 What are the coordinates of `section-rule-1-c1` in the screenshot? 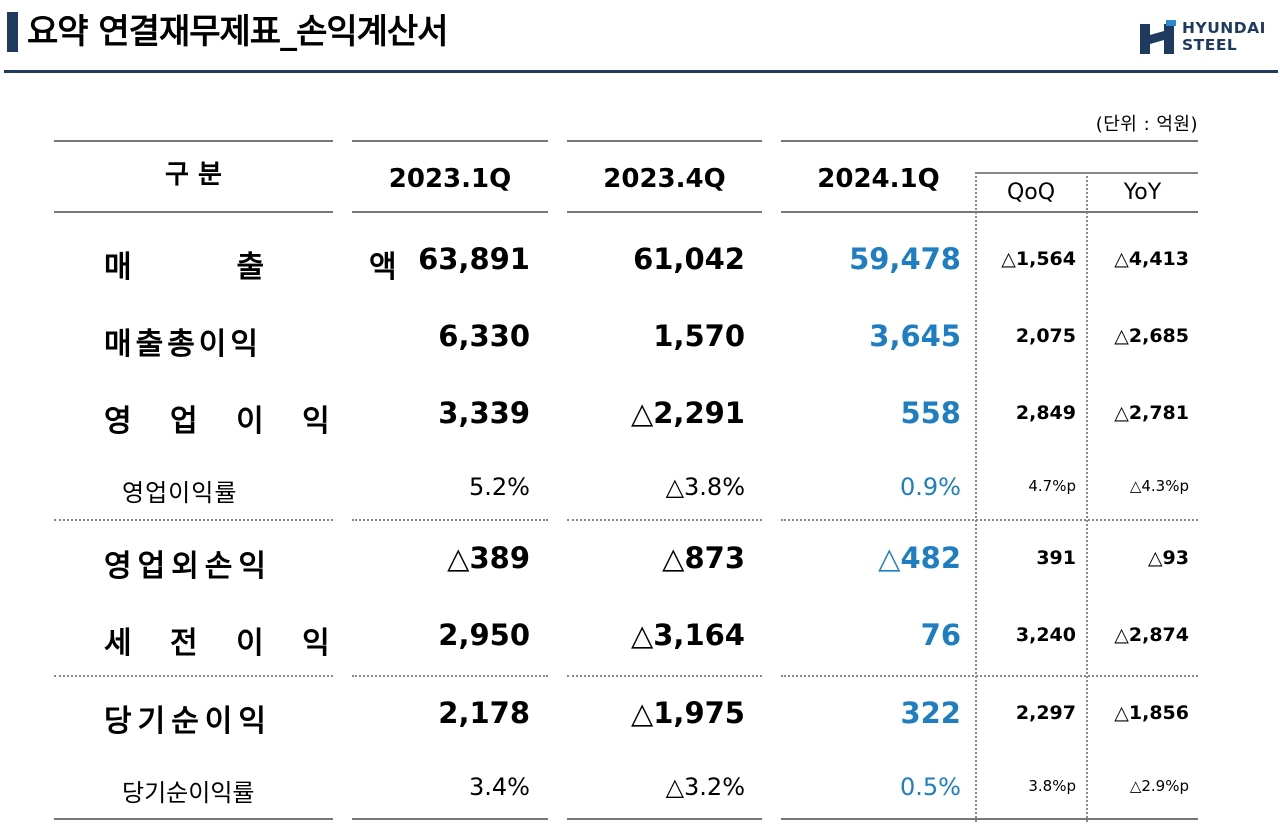 It's located at (450, 520).